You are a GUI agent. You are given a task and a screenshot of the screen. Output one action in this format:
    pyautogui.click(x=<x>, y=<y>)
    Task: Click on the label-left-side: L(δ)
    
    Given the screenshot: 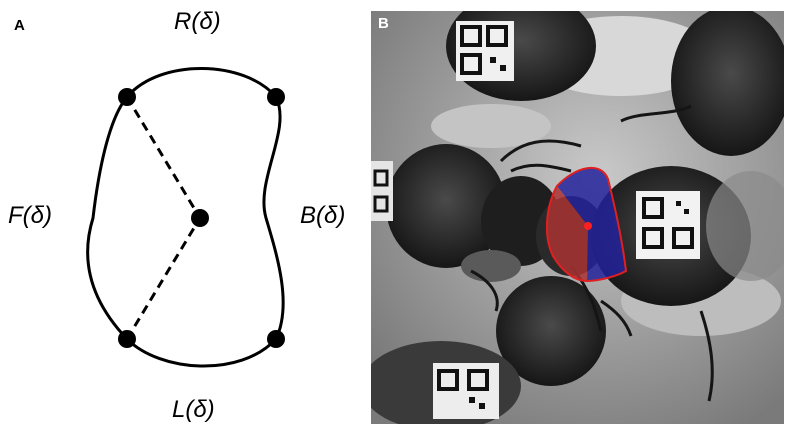 What is the action you would take?
    pyautogui.click(x=193, y=409)
    